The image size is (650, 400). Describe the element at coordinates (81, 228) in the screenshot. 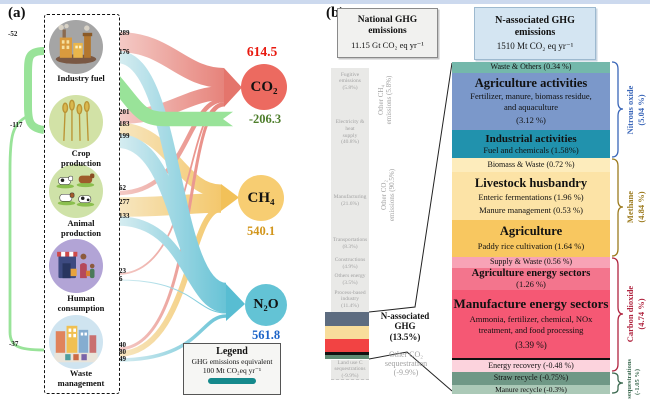

I see `sector-label-animal: Animal production` at that location.